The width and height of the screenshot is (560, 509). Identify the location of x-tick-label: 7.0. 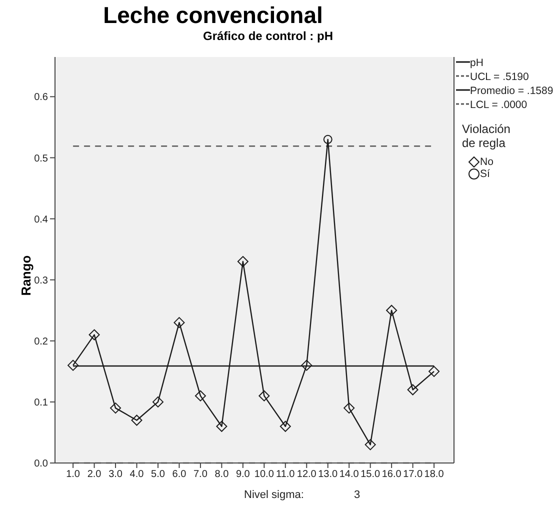
(201, 474).